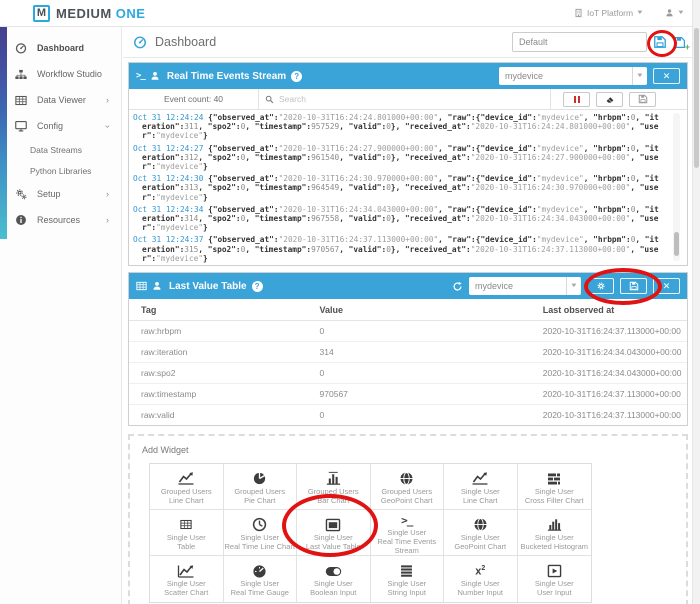  Describe the element at coordinates (576, 99) in the screenshot. I see `pause-button` at that location.